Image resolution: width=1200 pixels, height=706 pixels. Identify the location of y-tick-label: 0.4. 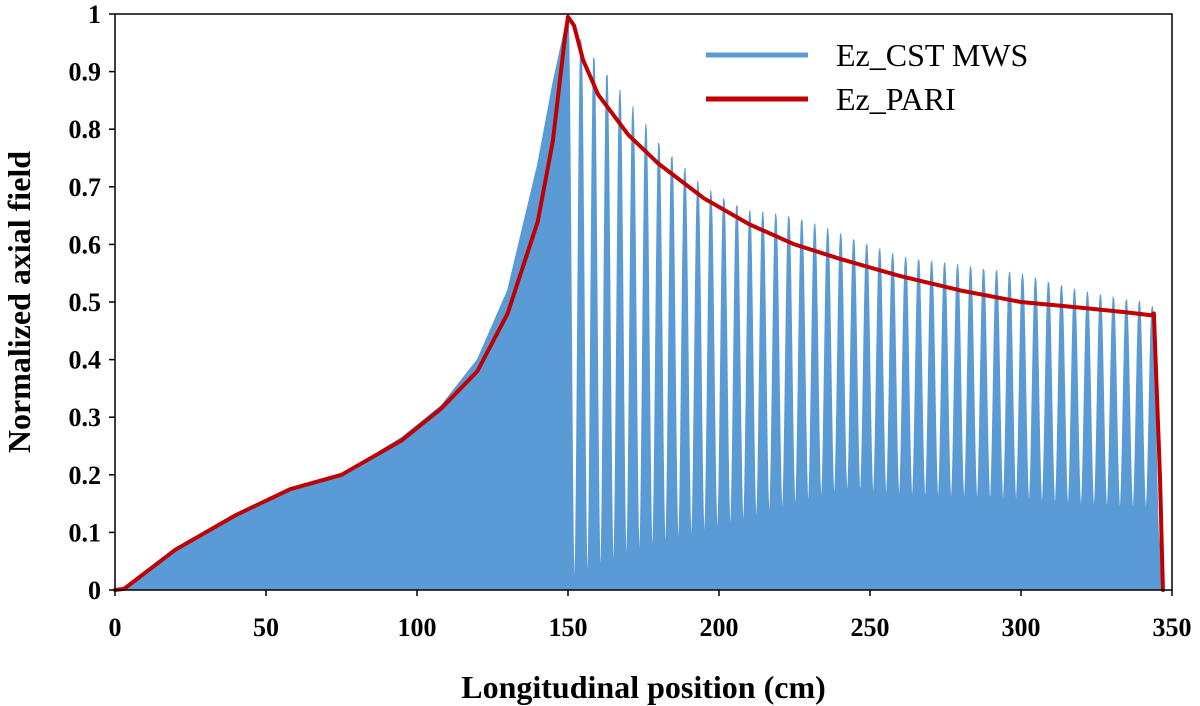
(85, 360).